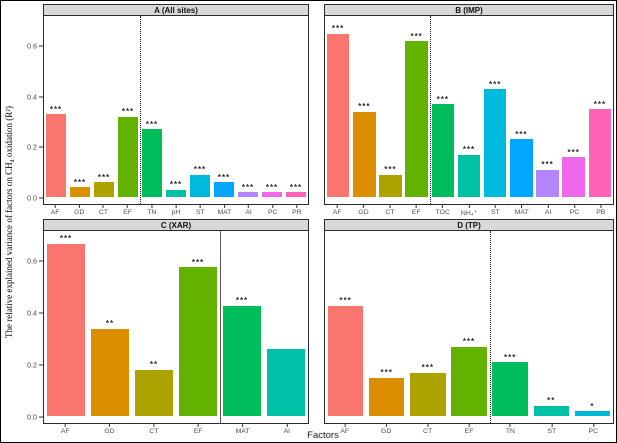 The image size is (617, 443). Describe the element at coordinates (176, 224) in the screenshot. I see `facet-strip-c: C (XAR)` at that location.